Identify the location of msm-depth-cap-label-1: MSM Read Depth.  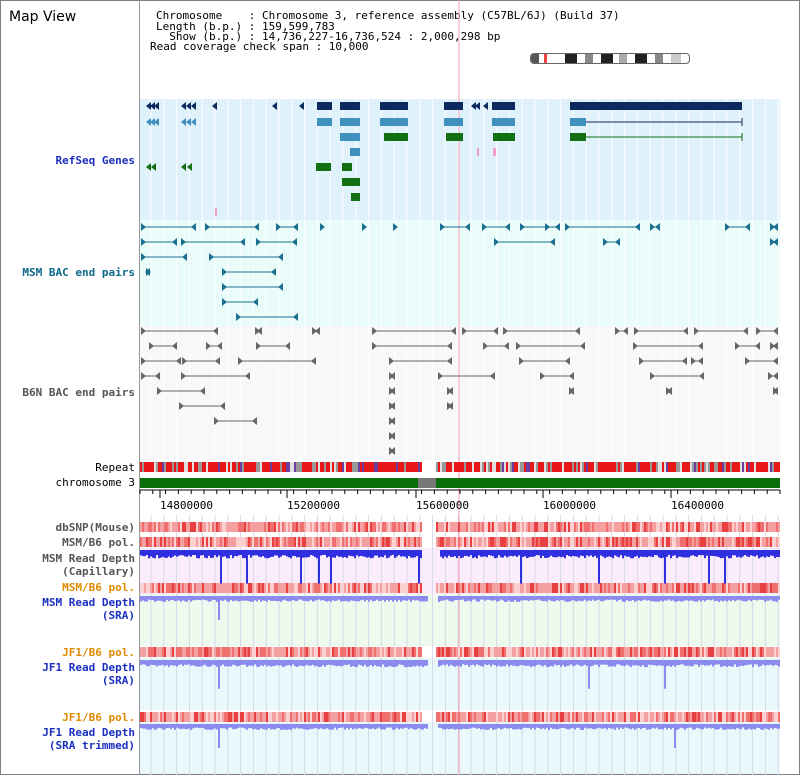
(88, 558).